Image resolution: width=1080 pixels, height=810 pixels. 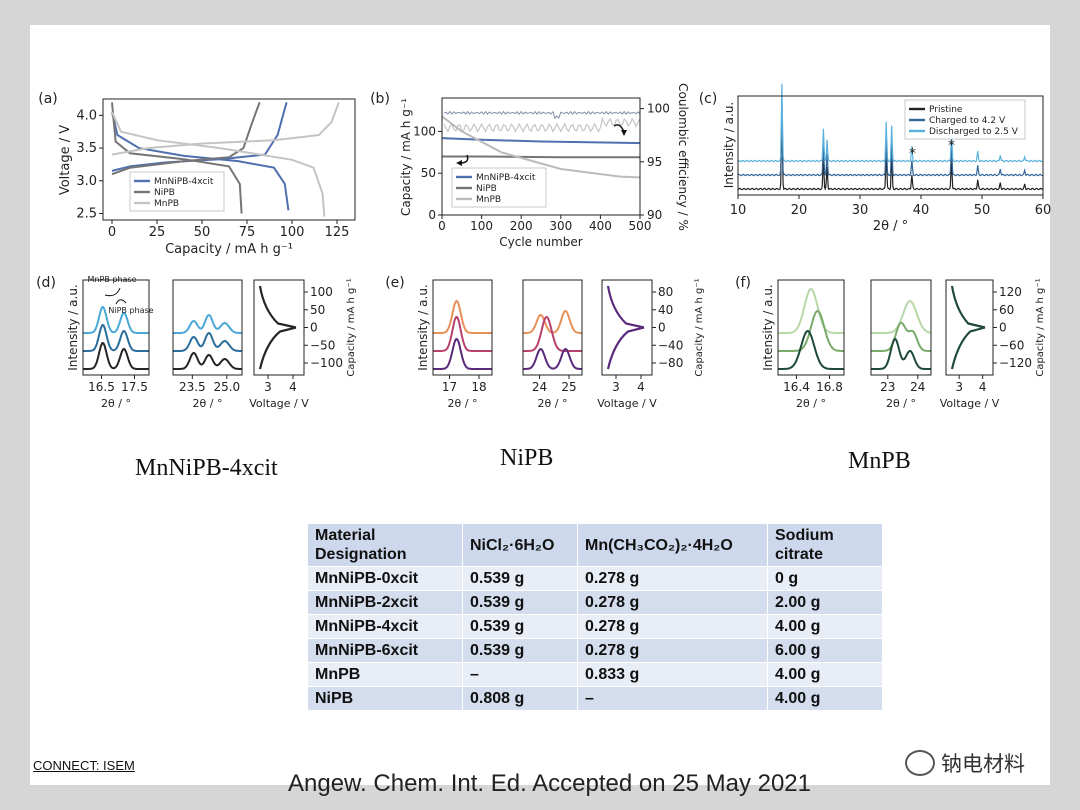 What do you see at coordinates (432, 215) in the screenshot?
I see `y-tick-label: 0` at bounding box center [432, 215].